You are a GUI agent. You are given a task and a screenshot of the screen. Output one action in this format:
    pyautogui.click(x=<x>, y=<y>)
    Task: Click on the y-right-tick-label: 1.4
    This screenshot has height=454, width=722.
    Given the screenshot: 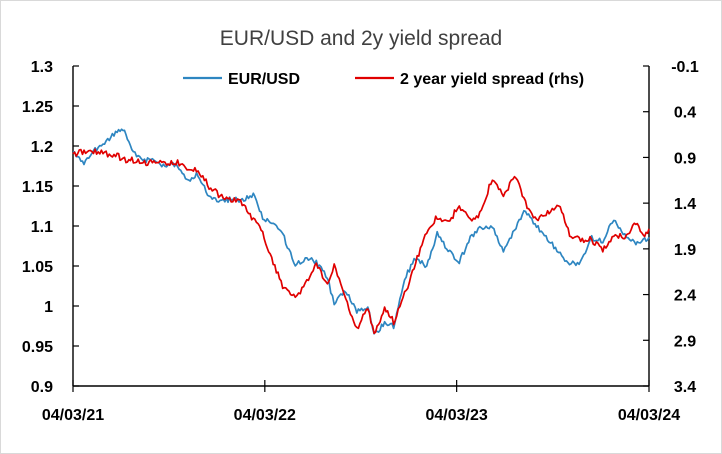 What is the action you would take?
    pyautogui.click(x=685, y=204)
    